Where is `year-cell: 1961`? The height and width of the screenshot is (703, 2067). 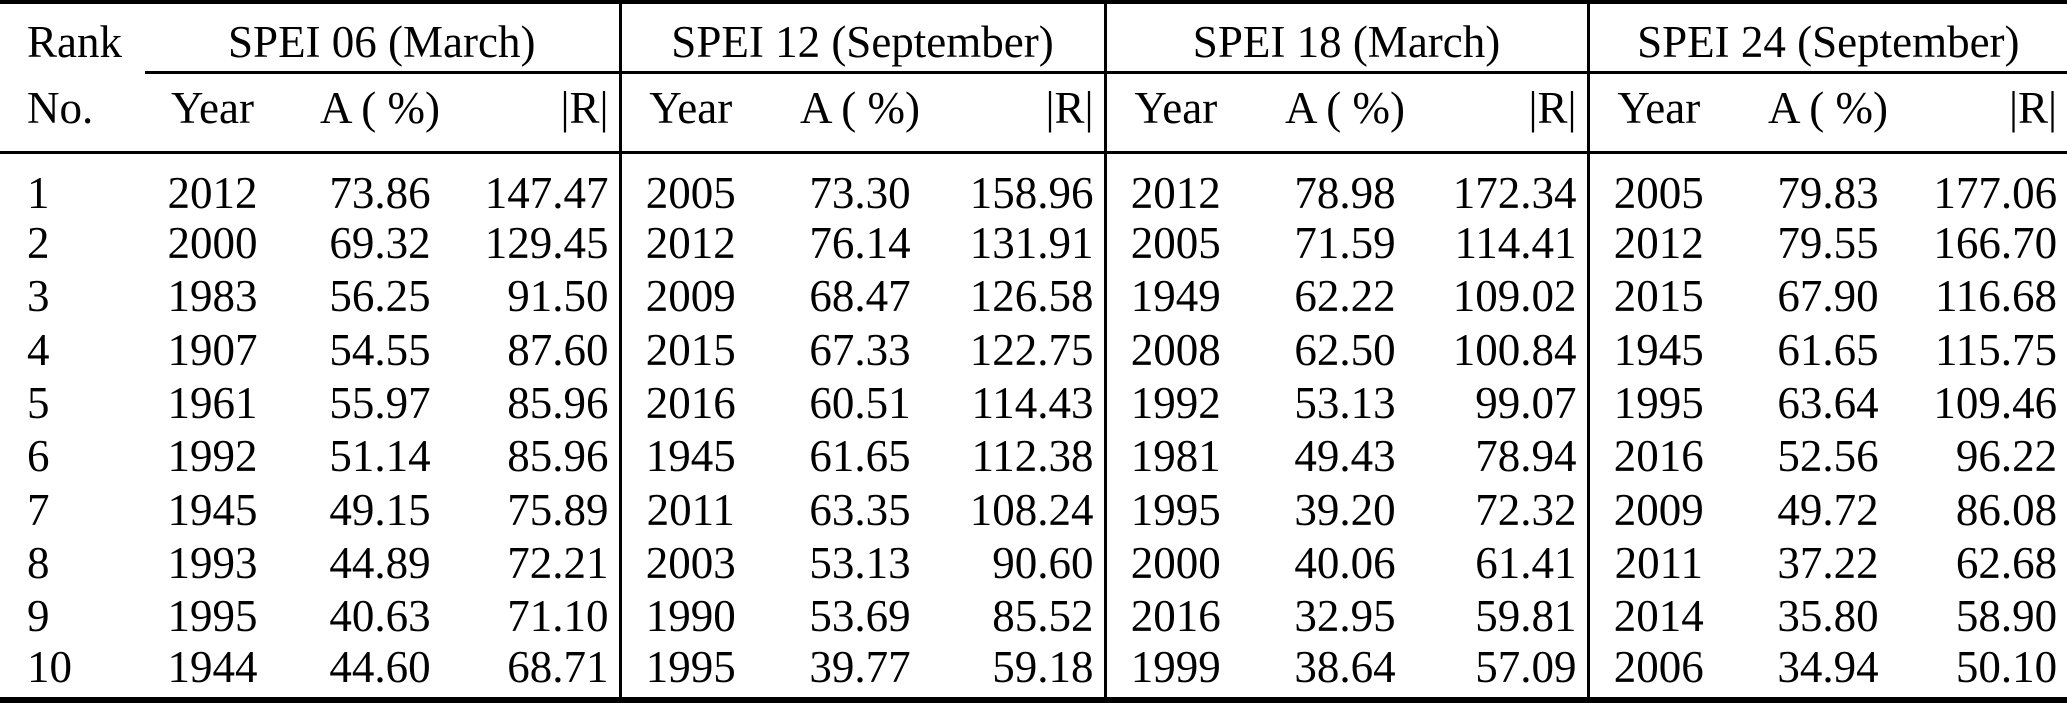
year-cell: 1961 is located at coordinates (212, 402).